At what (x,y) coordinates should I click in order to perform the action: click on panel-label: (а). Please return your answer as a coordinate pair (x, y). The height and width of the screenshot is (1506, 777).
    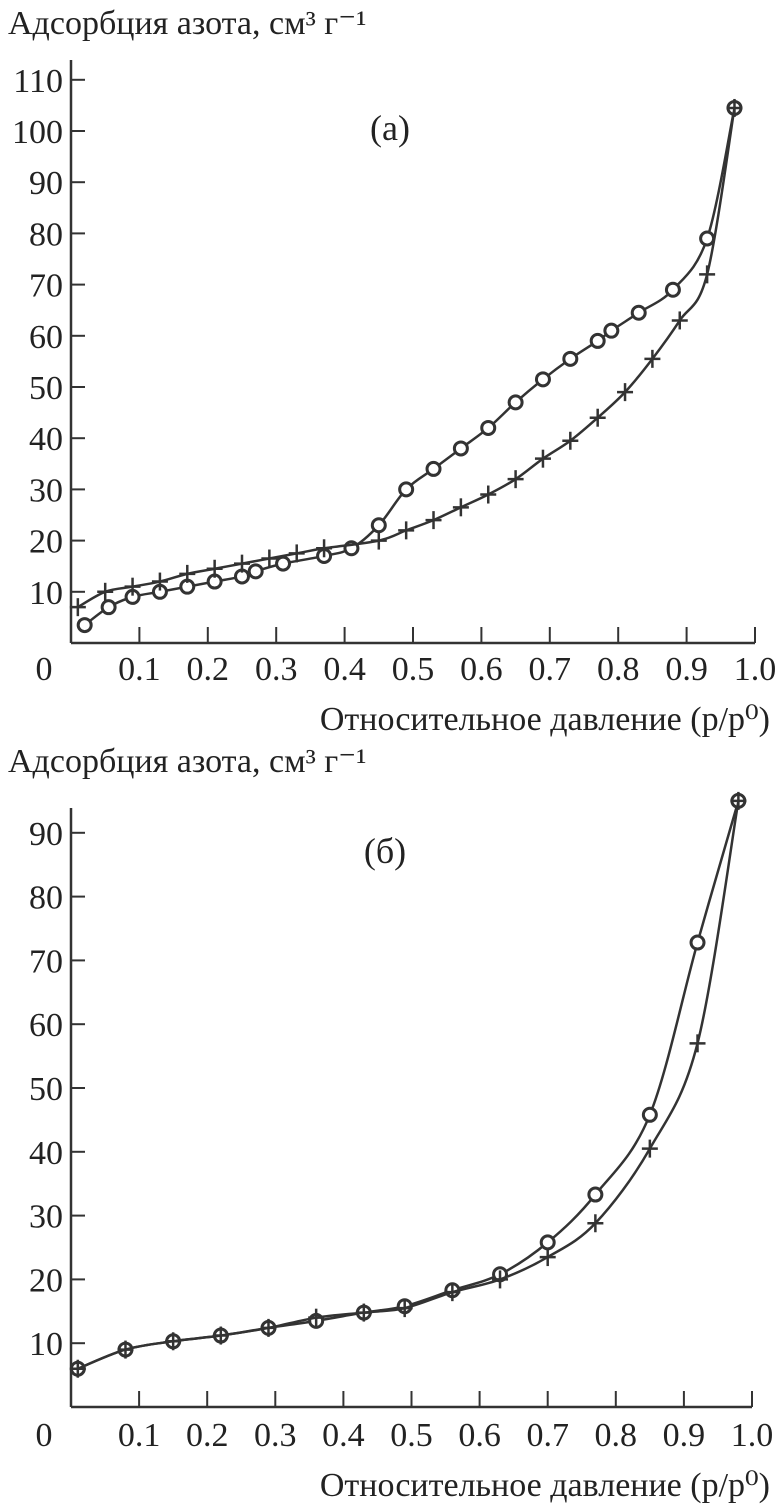
    Looking at the image, I should click on (390, 128).